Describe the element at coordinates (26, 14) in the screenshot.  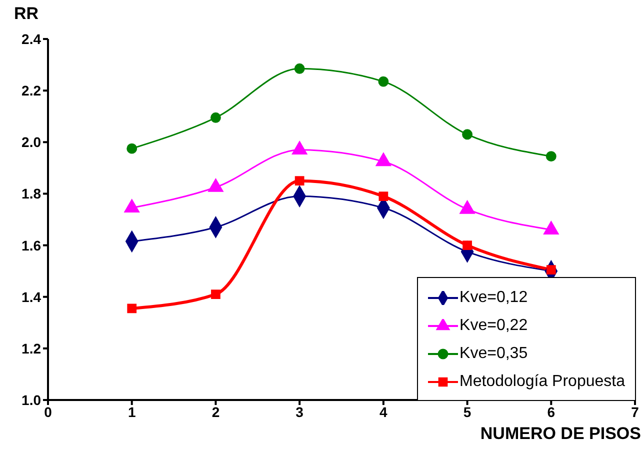
I see `y-axis-title: RR` at that location.